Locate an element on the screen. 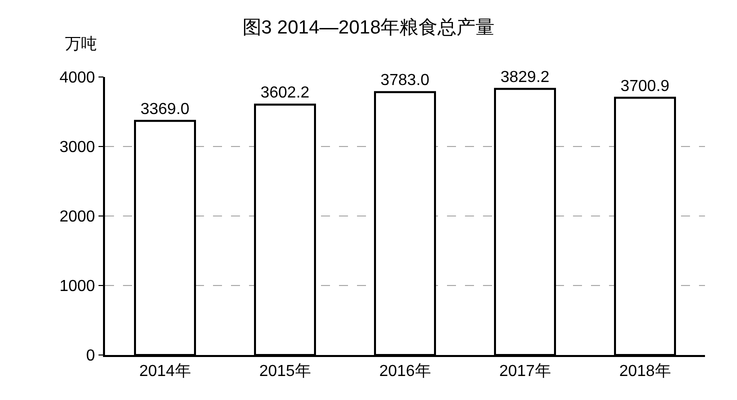 The height and width of the screenshot is (400, 737). chart-title: 图3 2014—2018年粮食总产量 is located at coordinates (368, 27).